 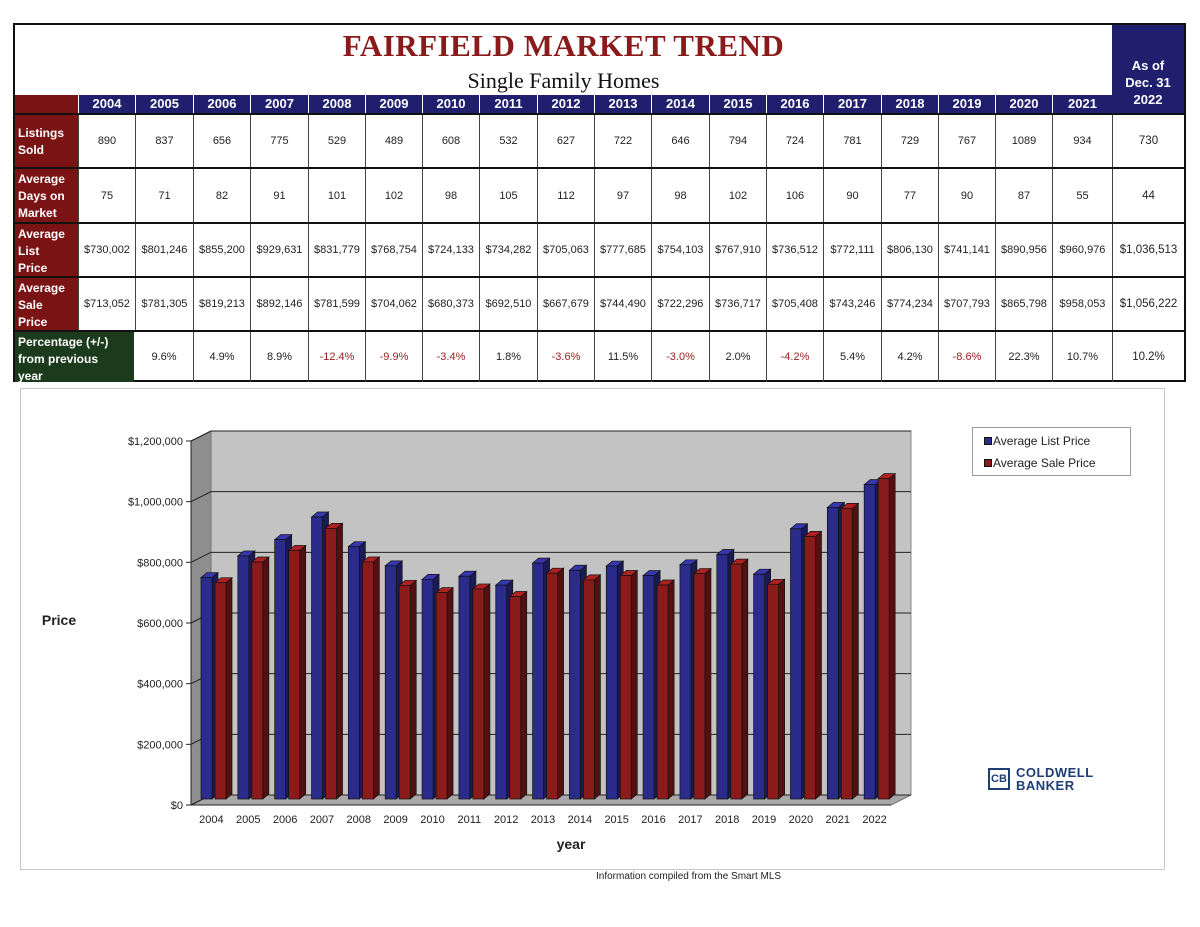 I want to click on table-cell: $772,111, so click(x=852, y=250).